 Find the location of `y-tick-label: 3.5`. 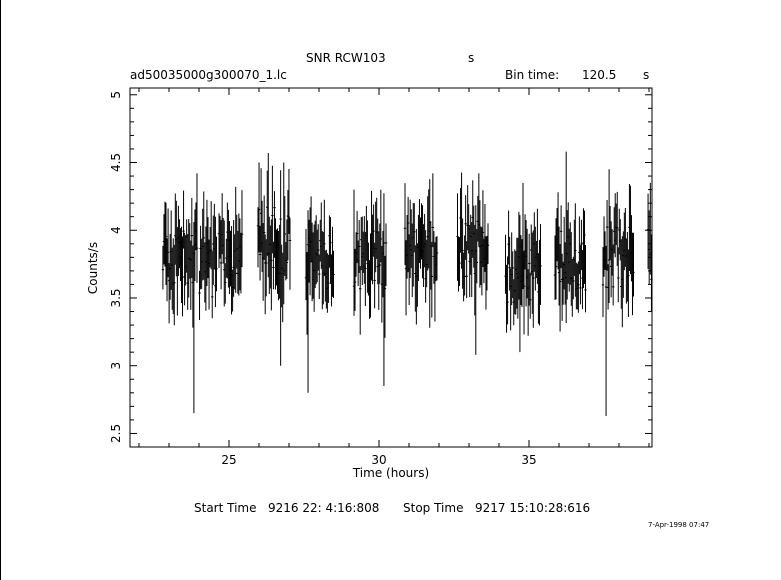

y-tick-label: 3.5 is located at coordinates (116, 297).